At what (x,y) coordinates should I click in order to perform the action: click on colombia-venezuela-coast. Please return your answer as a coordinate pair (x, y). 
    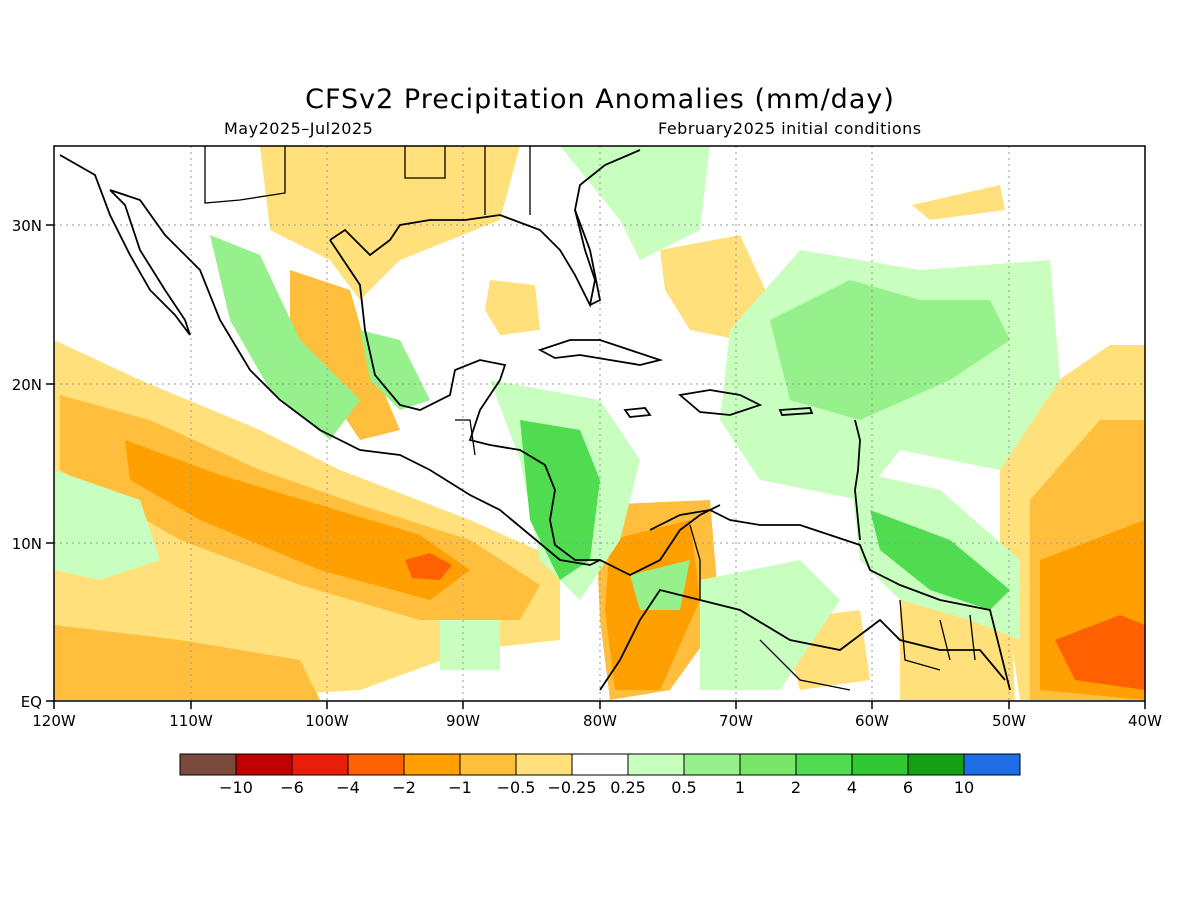
    Looking at the image, I should click on (830, 600).